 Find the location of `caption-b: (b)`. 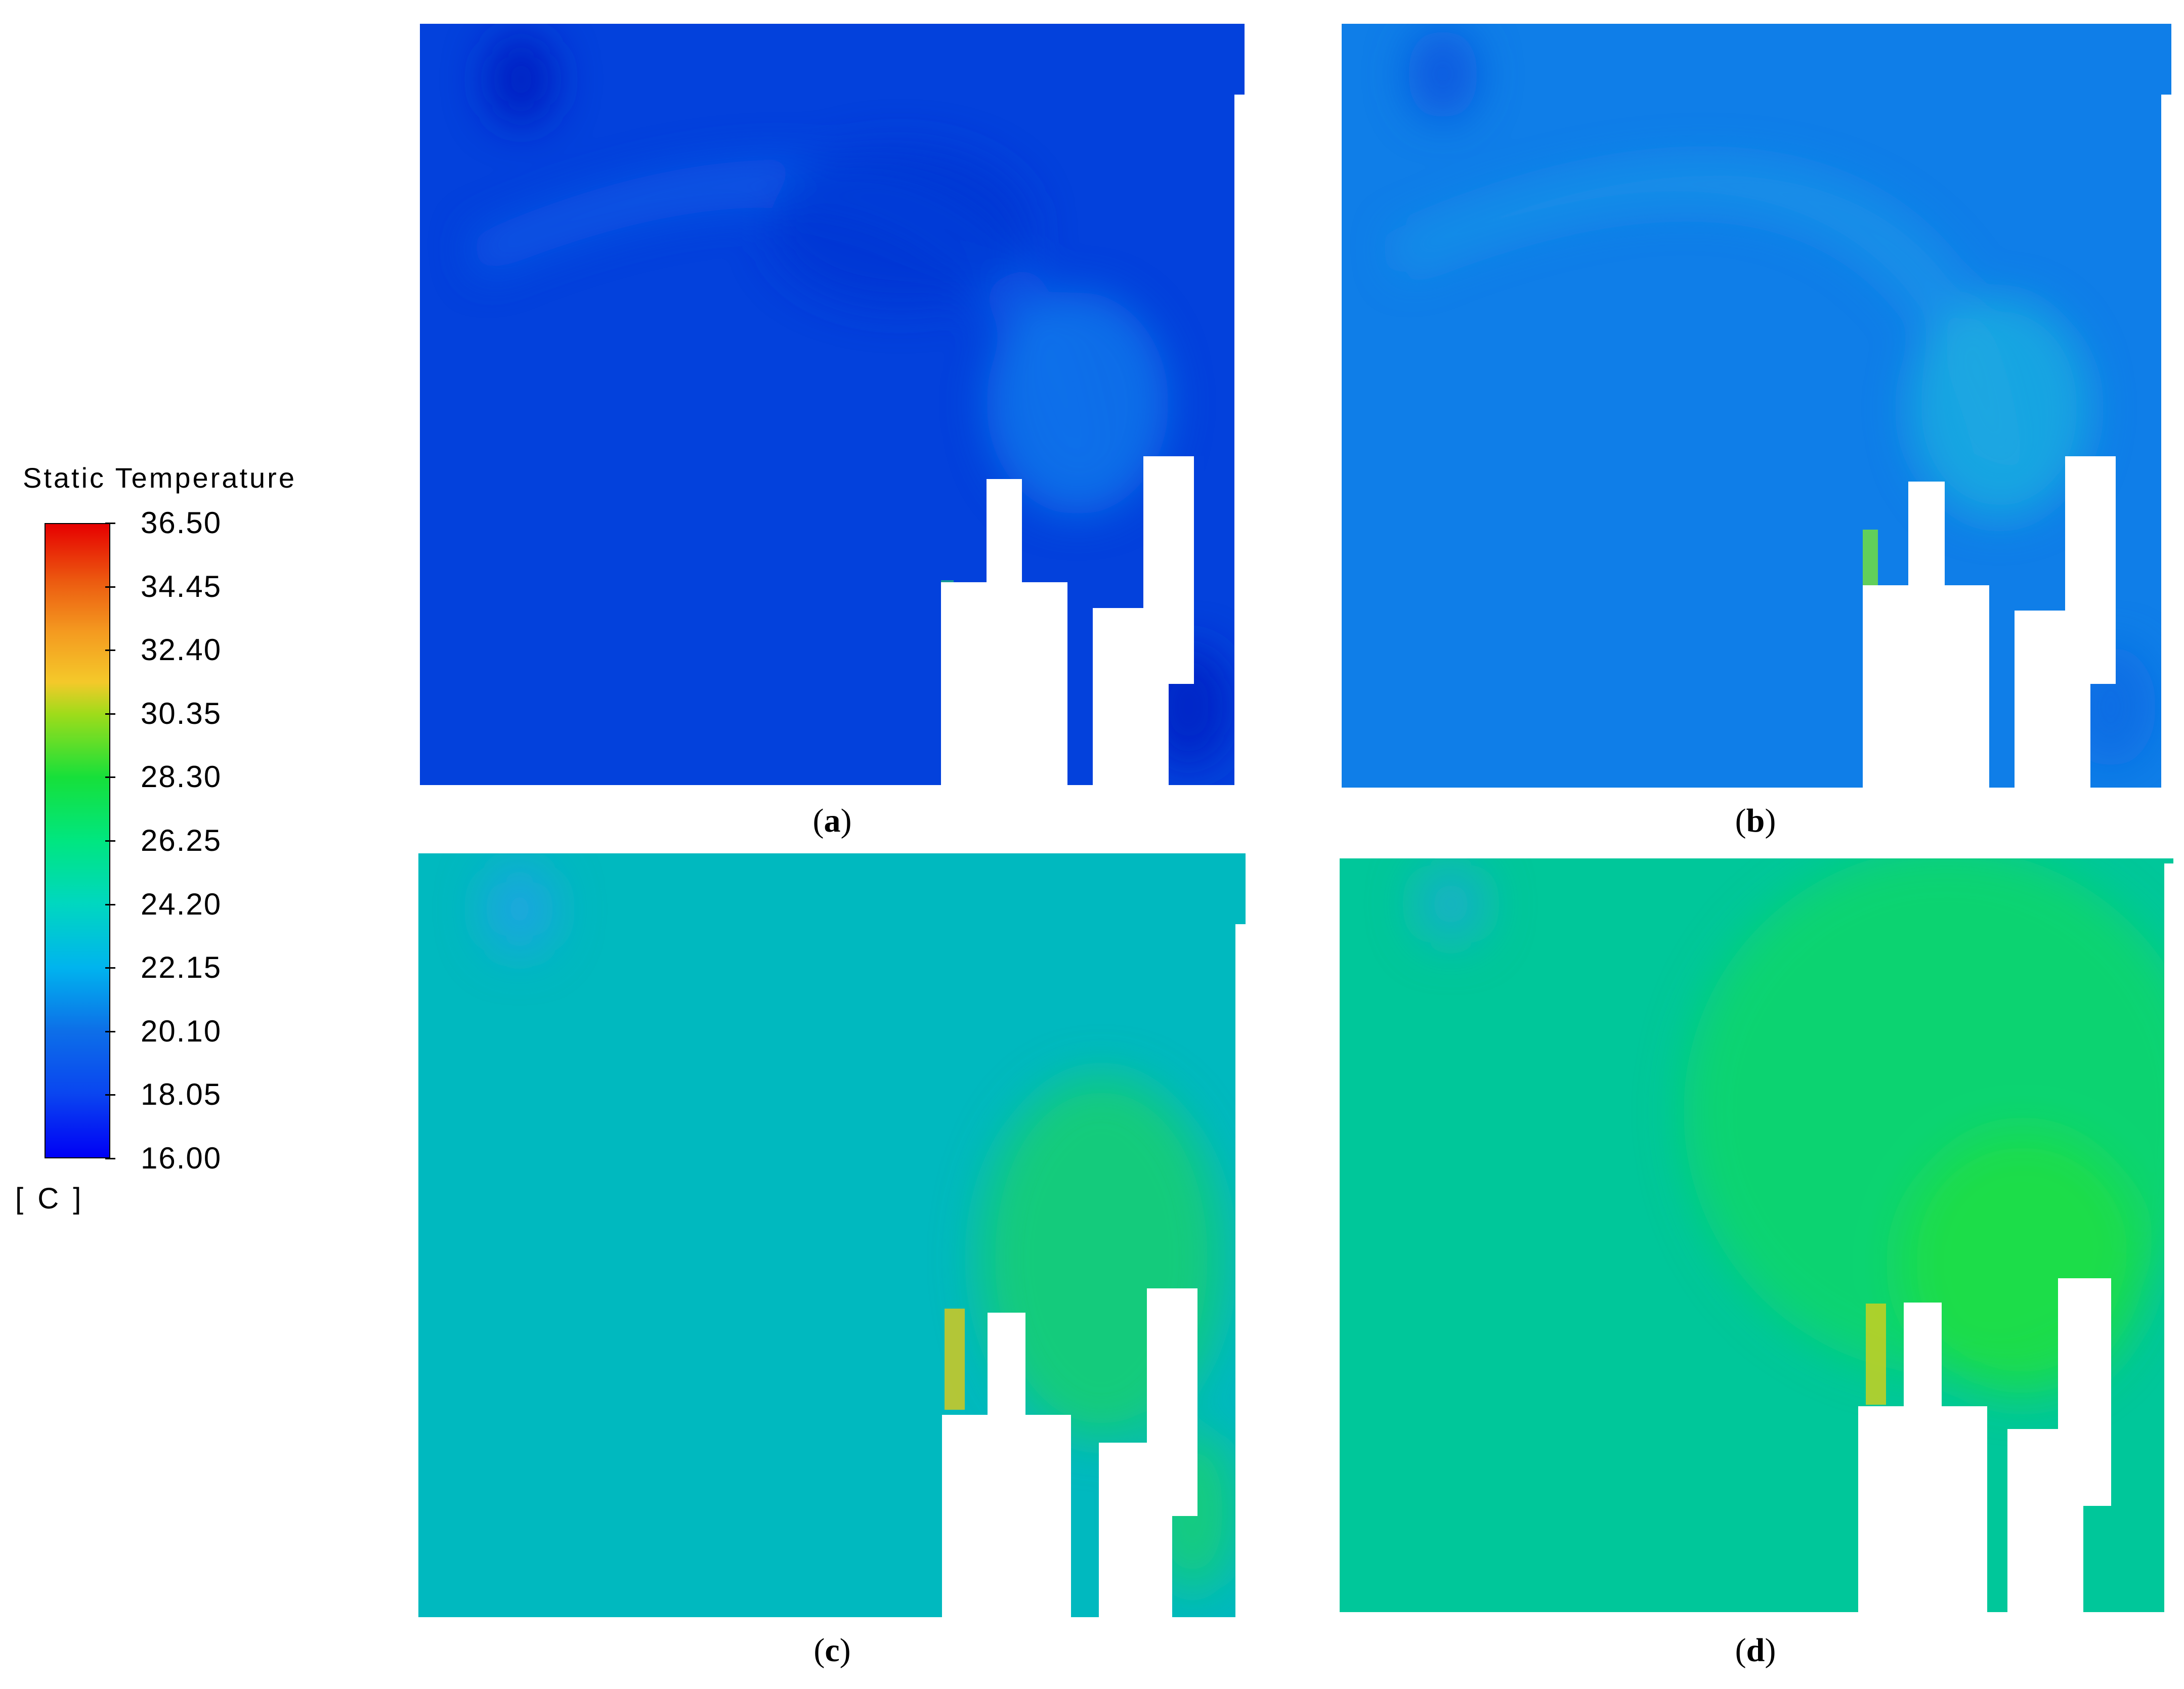

caption-b: (b) is located at coordinates (1756, 821).